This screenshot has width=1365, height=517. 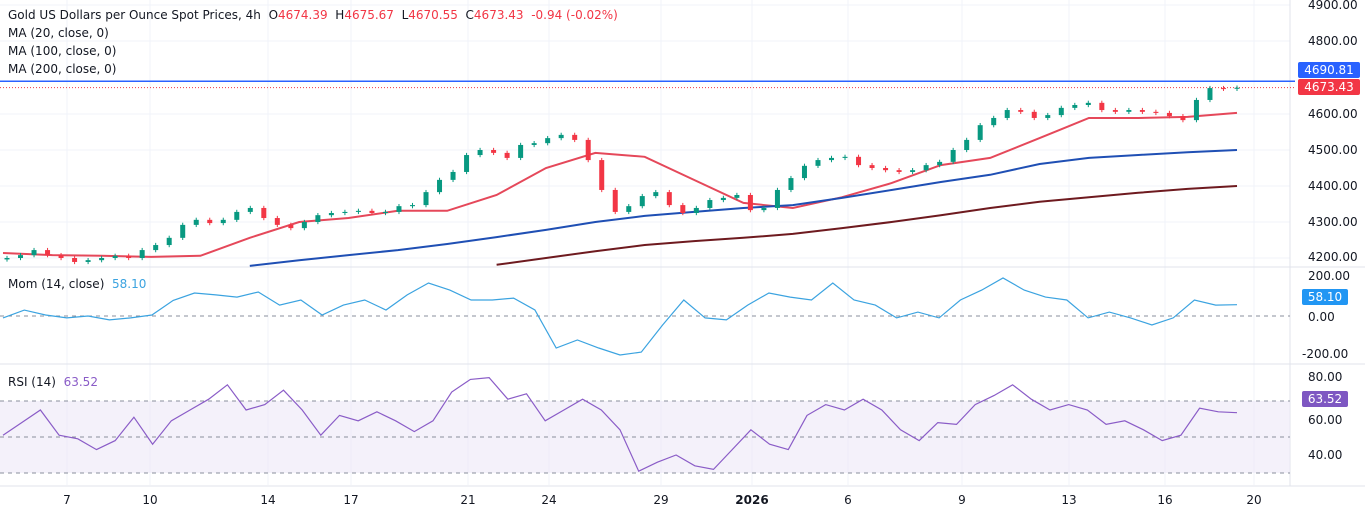 I want to click on open-label: O, so click(x=273, y=15).